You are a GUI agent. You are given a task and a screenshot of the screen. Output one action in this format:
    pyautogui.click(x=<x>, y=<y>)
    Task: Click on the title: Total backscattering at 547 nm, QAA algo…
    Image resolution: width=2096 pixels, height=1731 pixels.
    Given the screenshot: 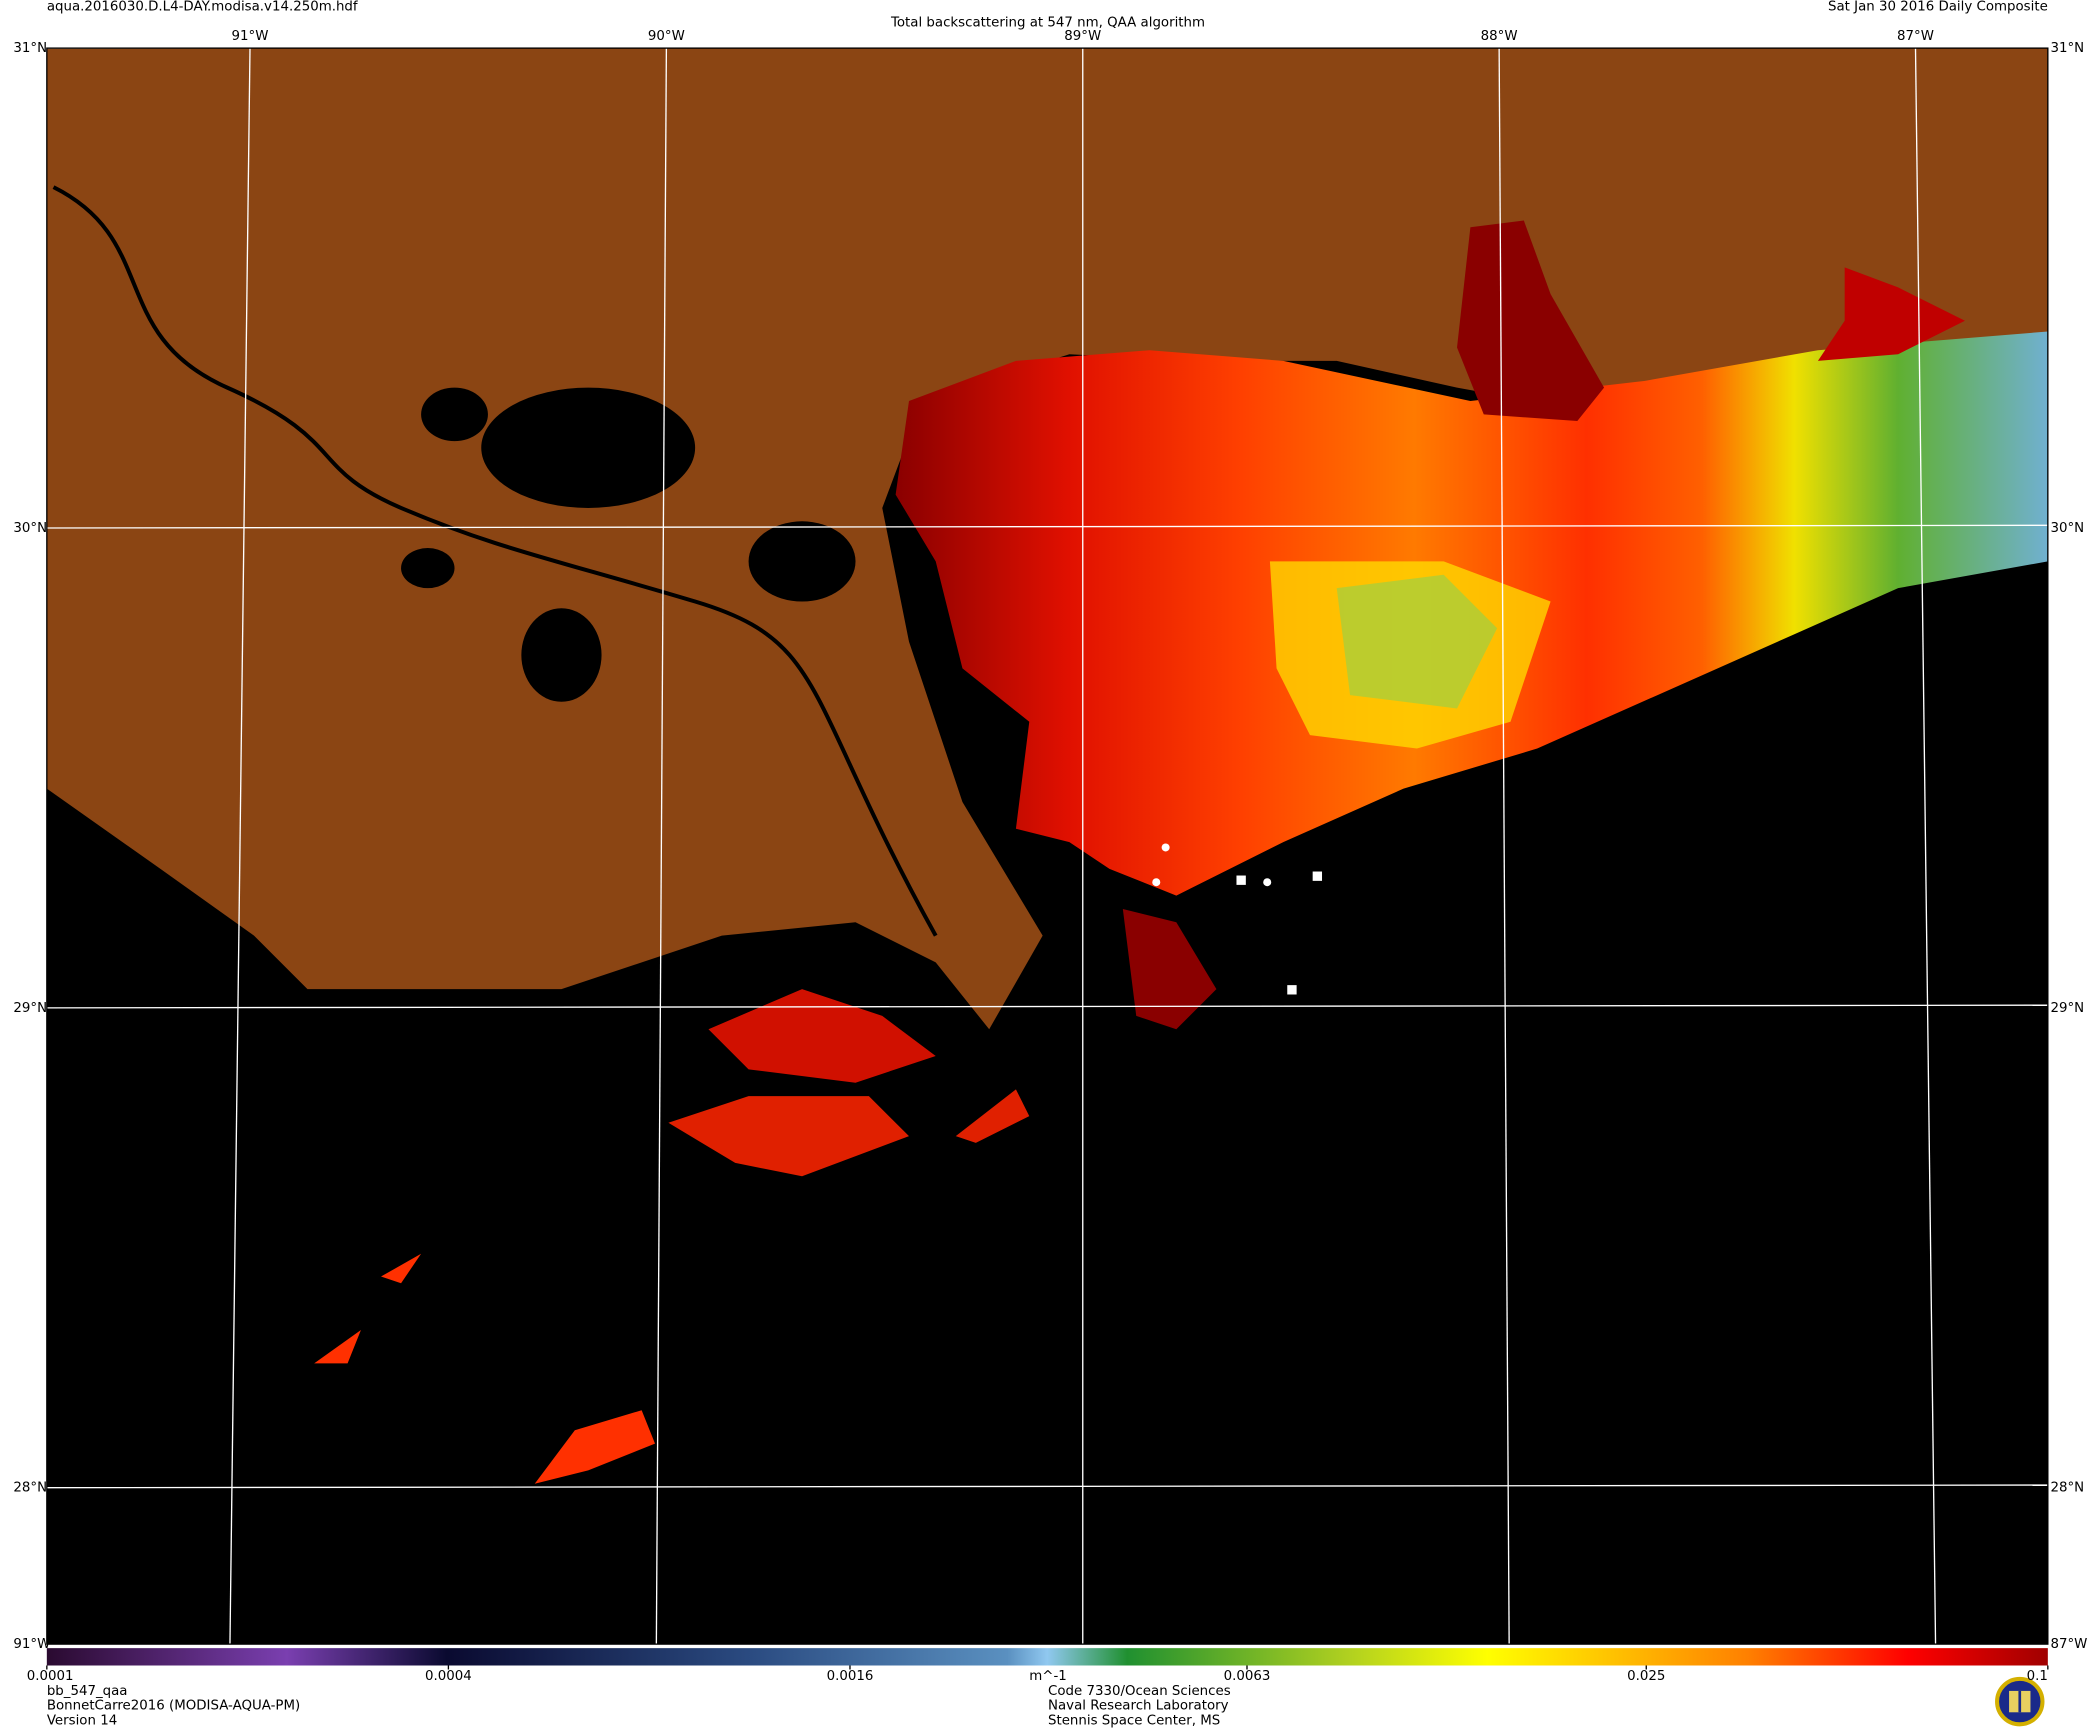 What is the action you would take?
    pyautogui.click(x=1047, y=23)
    